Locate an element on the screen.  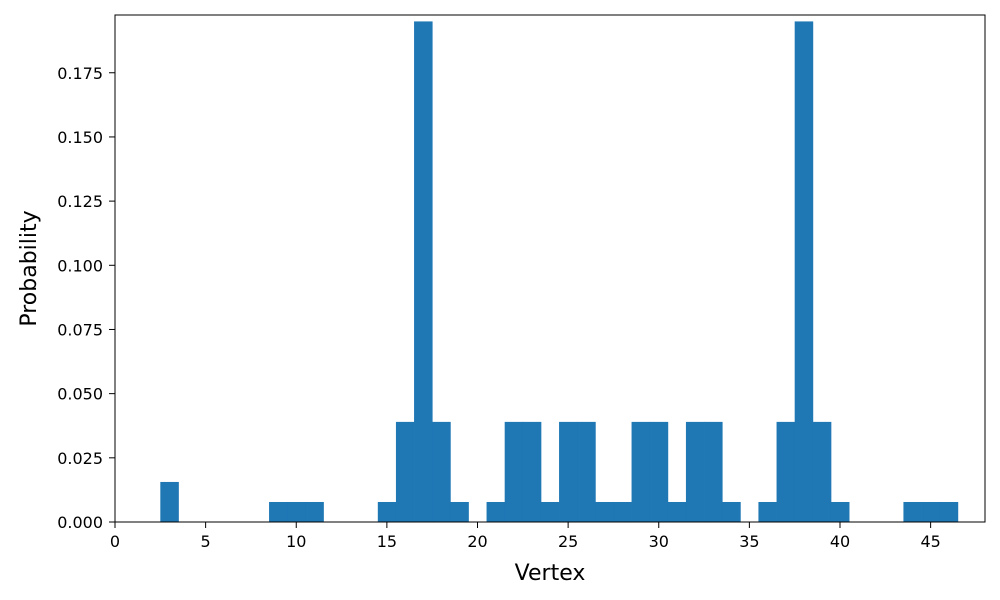
y-tick-label: 0.100 is located at coordinates (80, 265).